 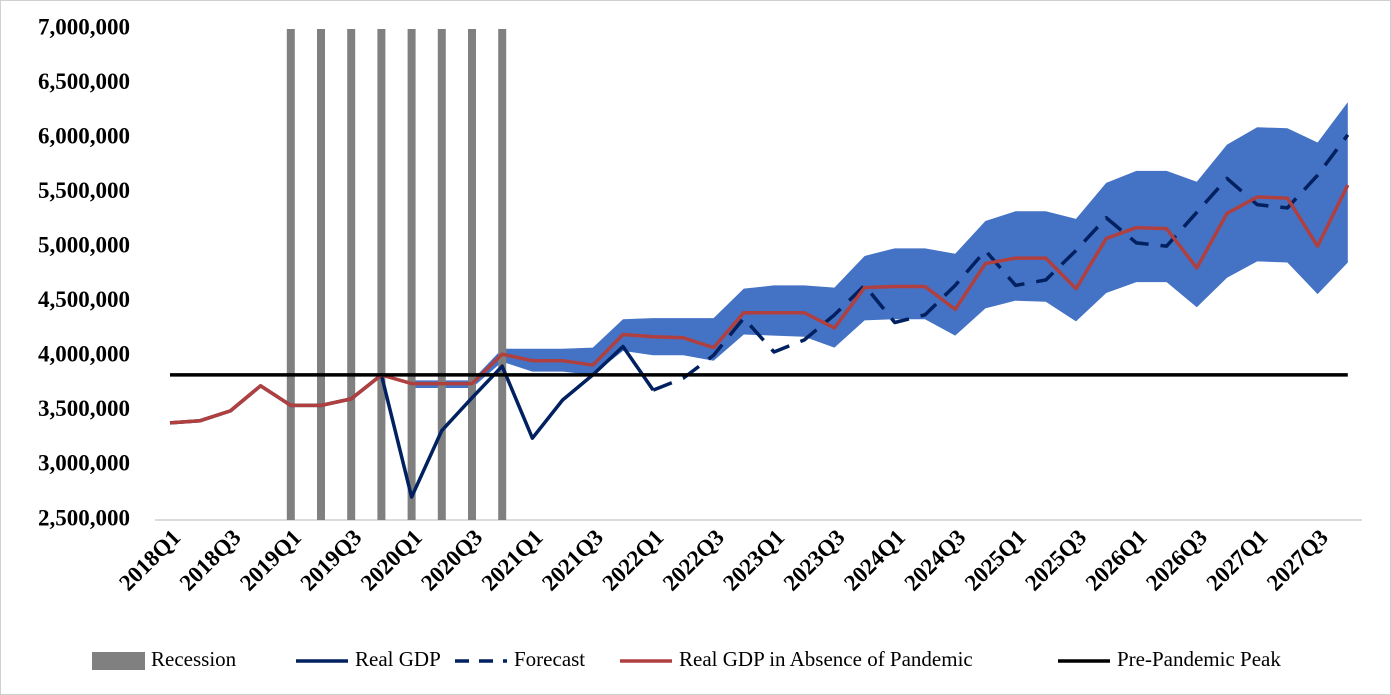 I want to click on legend-label: Real GDP in Absence of Pandemic, so click(x=826, y=659).